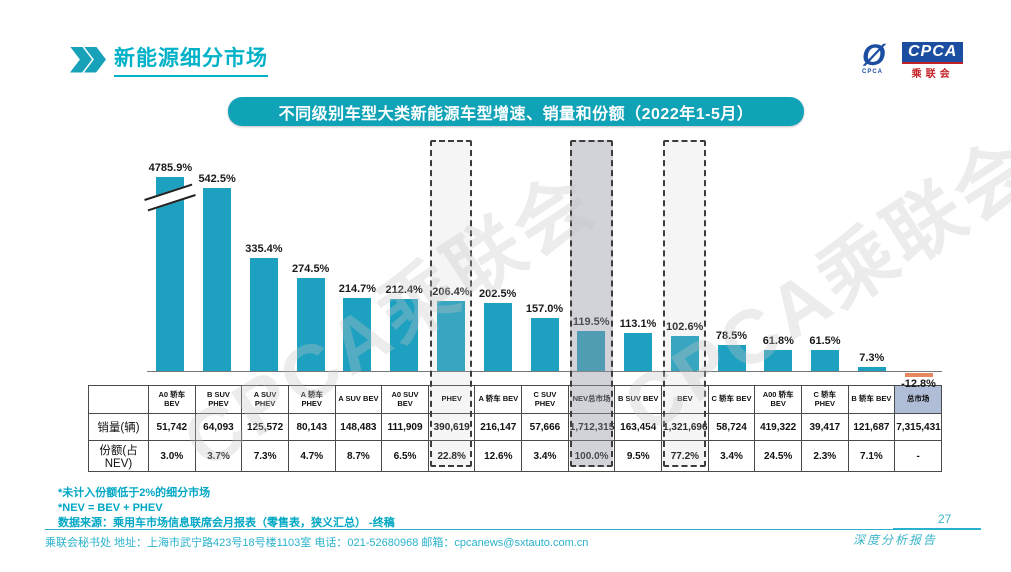 The height and width of the screenshot is (572, 1011). I want to click on table-cell: 8.7%, so click(358, 456).